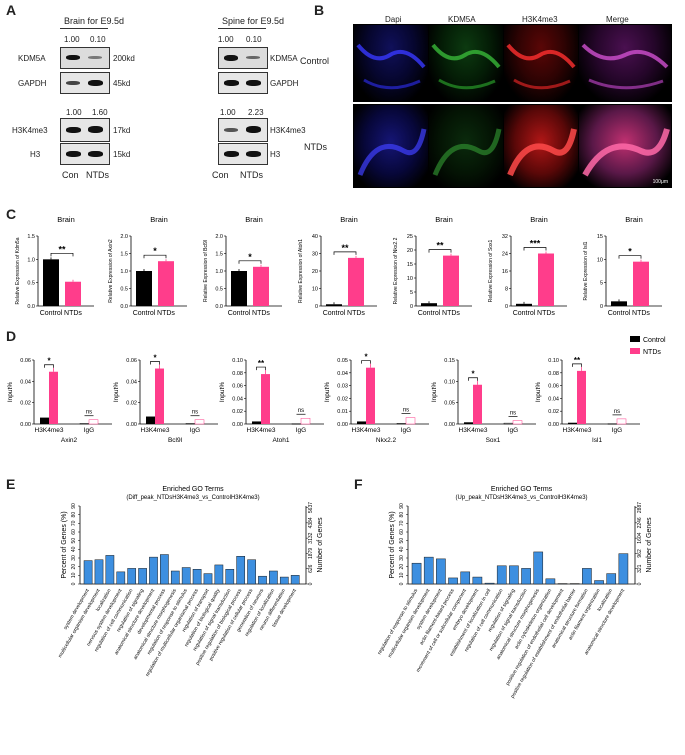 The height and width of the screenshot is (755, 685). I want to click on y2-tick-label: 2887, so click(640, 507).